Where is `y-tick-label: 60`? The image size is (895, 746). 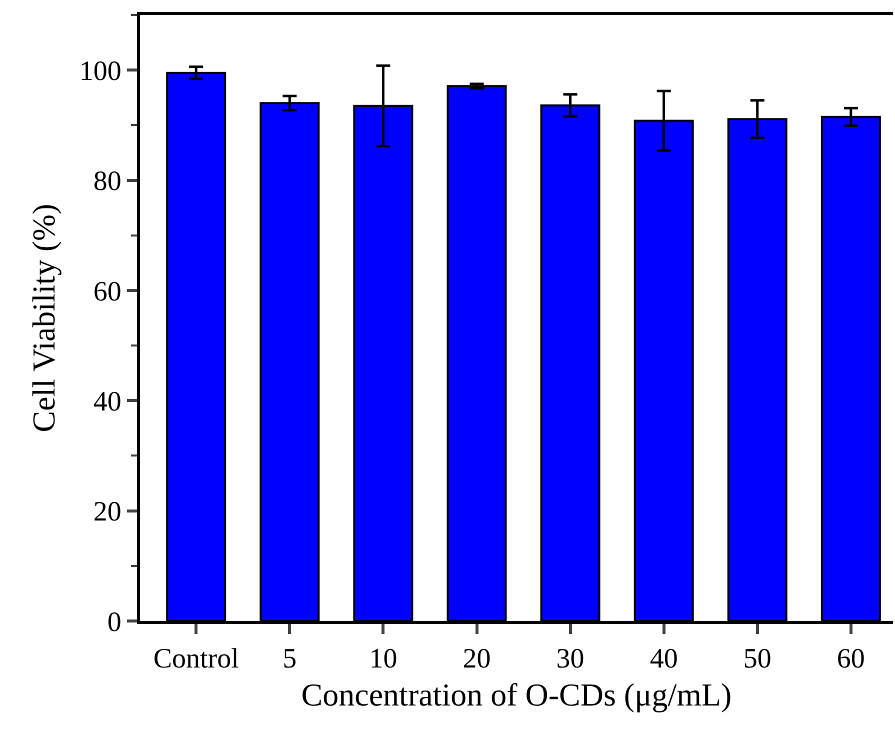
y-tick-label: 60 is located at coordinates (107, 292).